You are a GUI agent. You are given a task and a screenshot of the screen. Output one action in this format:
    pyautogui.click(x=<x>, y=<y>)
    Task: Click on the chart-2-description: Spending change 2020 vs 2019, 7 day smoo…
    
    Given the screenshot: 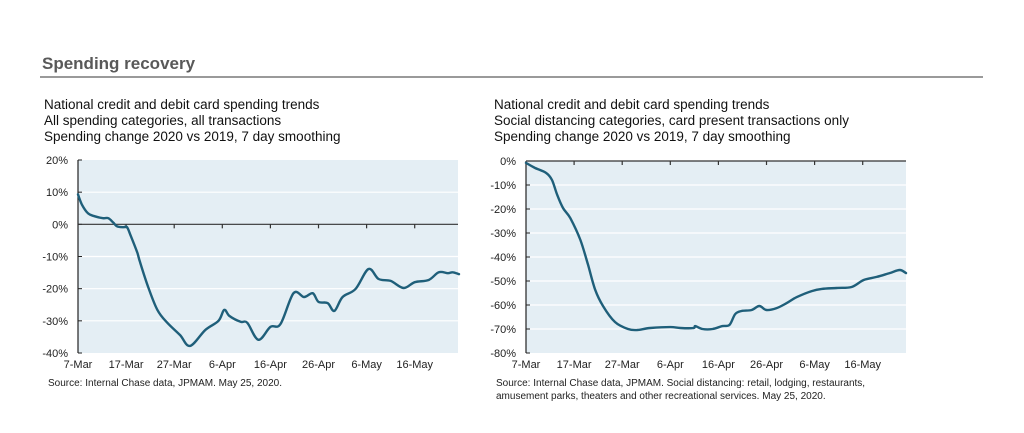 What is the action you would take?
    pyautogui.click(x=642, y=136)
    